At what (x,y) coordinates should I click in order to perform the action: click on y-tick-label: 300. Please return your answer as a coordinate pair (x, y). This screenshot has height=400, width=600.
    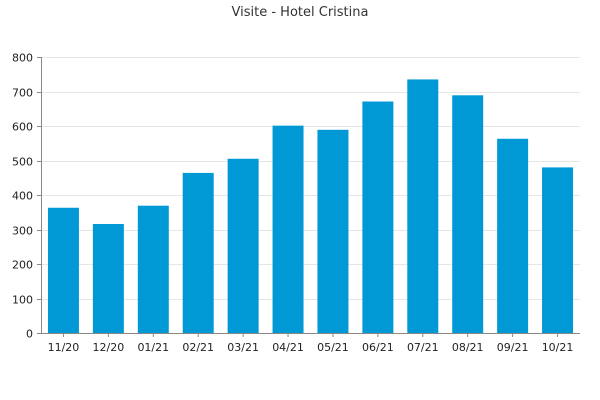
    Looking at the image, I should click on (22, 231).